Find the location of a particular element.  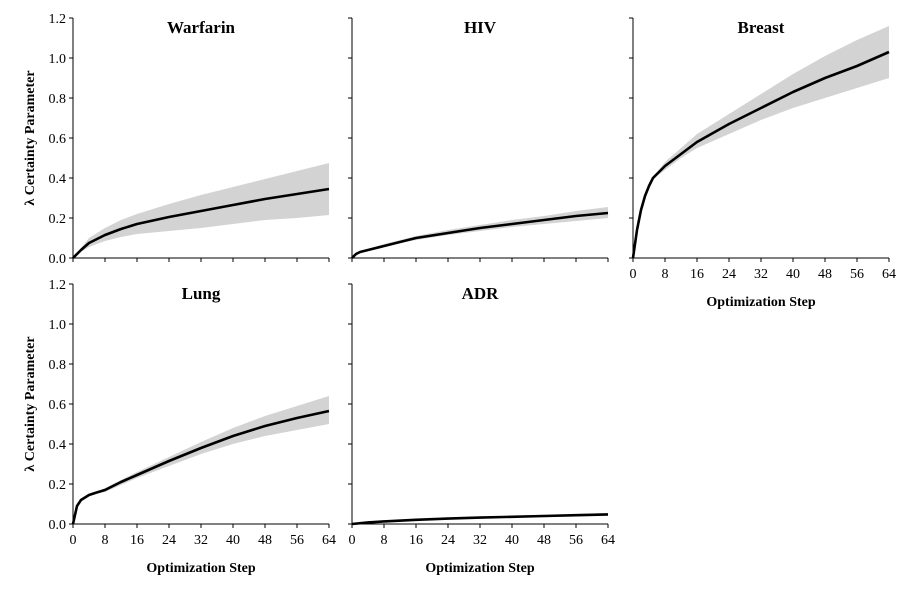

chart-panel-breast: 0 8 16 24 32 40 48 56 64 Breast Optimization Step is located at coordinates (762, 163).